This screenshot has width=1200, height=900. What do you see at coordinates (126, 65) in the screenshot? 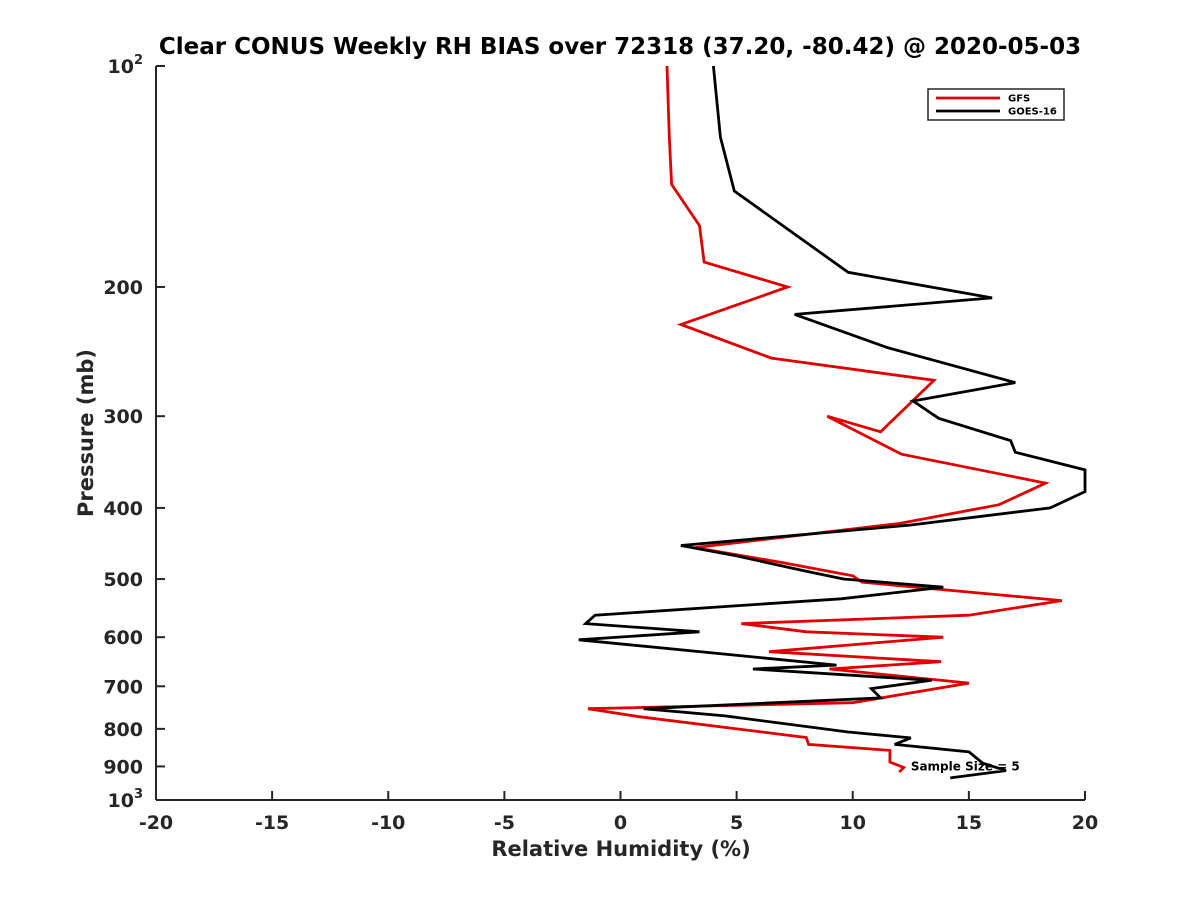
I see `y-tick-label: 10²` at bounding box center [126, 65].